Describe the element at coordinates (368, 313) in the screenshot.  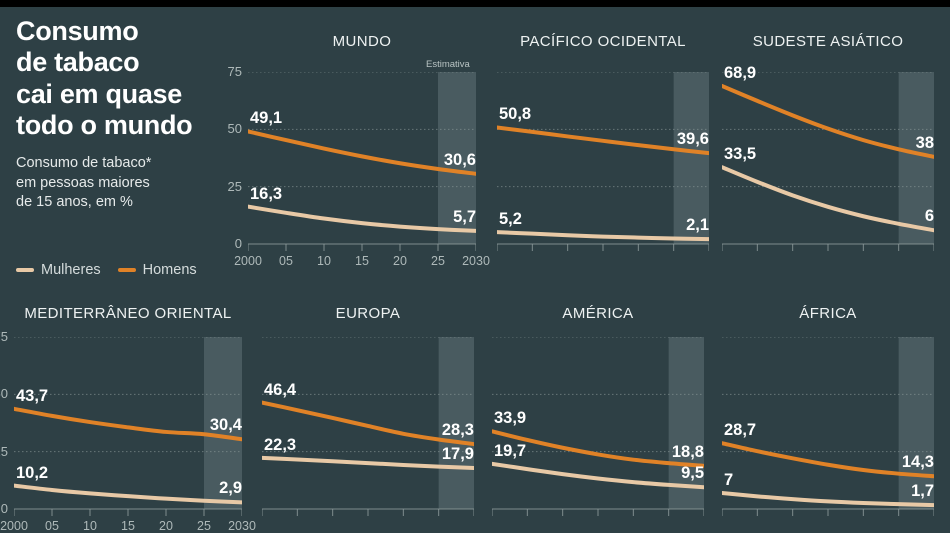
I see `panel-title-europa: EUROPA` at that location.